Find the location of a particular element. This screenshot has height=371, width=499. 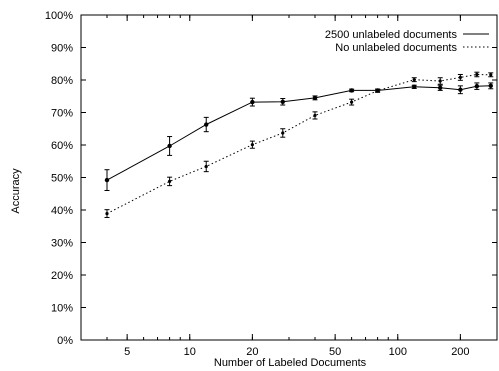

y-axis-label: Accuracy is located at coordinates (16, 191).